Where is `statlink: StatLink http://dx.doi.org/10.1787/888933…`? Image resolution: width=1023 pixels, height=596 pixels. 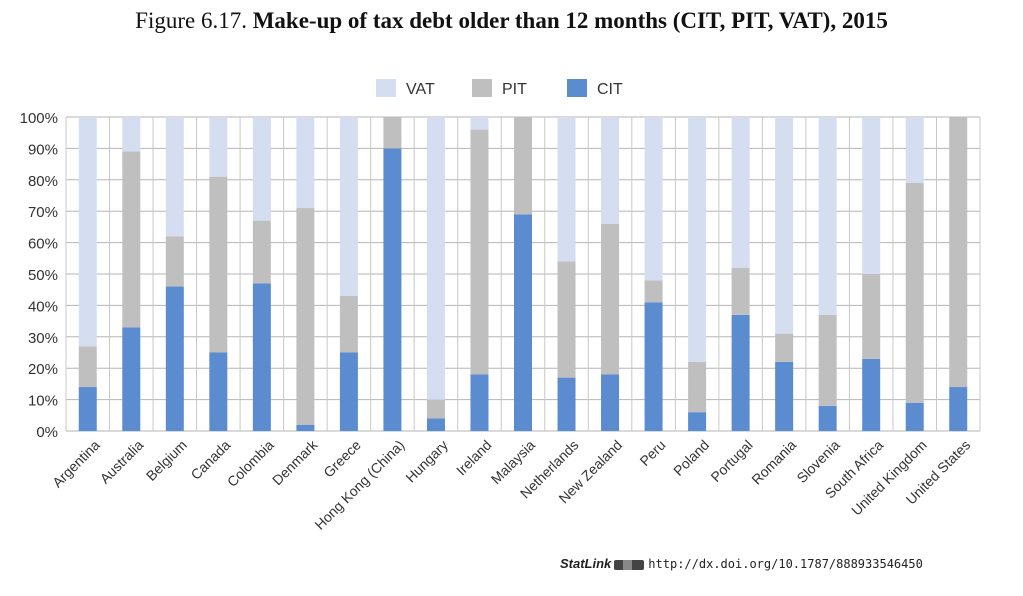
statlink: StatLink http://dx.doi.org/10.1787/888933… is located at coordinates (741, 563).